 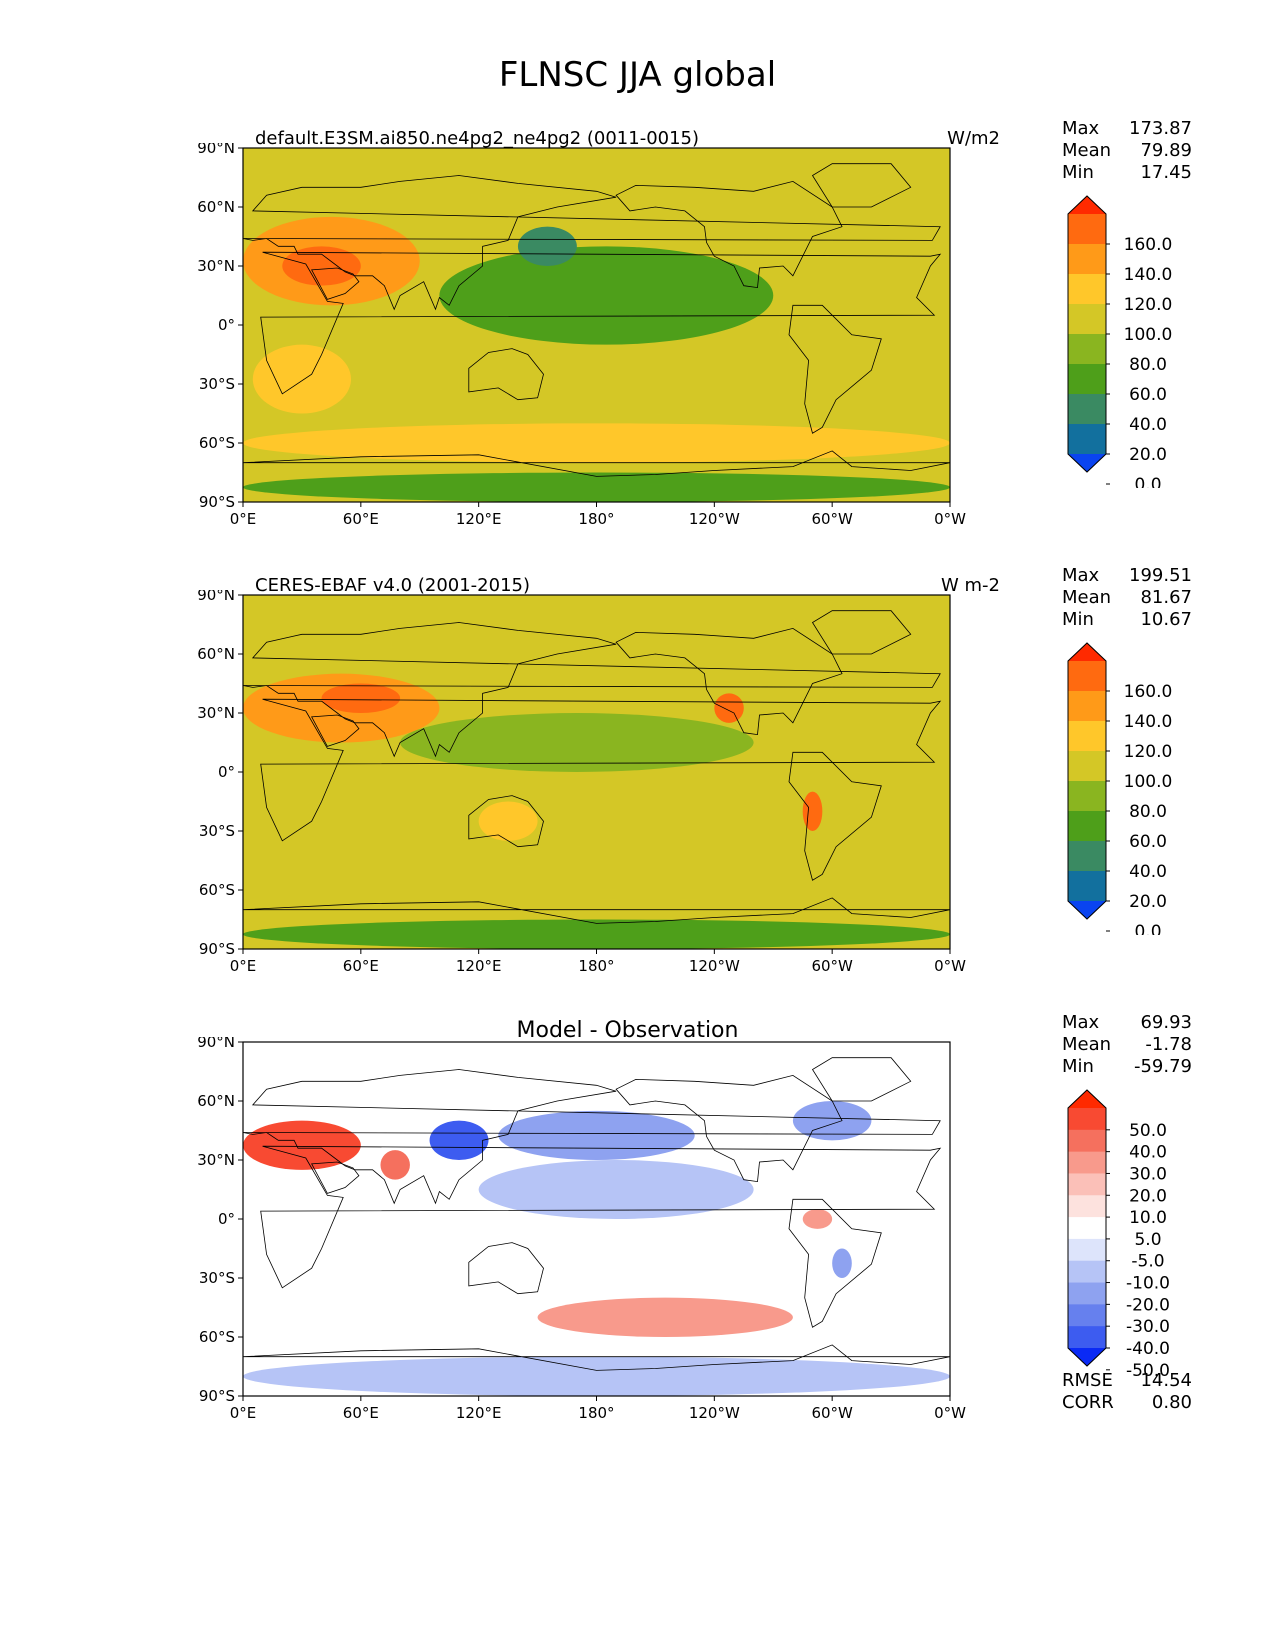 What do you see at coordinates (1162, 1066) in the screenshot?
I see `stat-value: -59.79` at bounding box center [1162, 1066].